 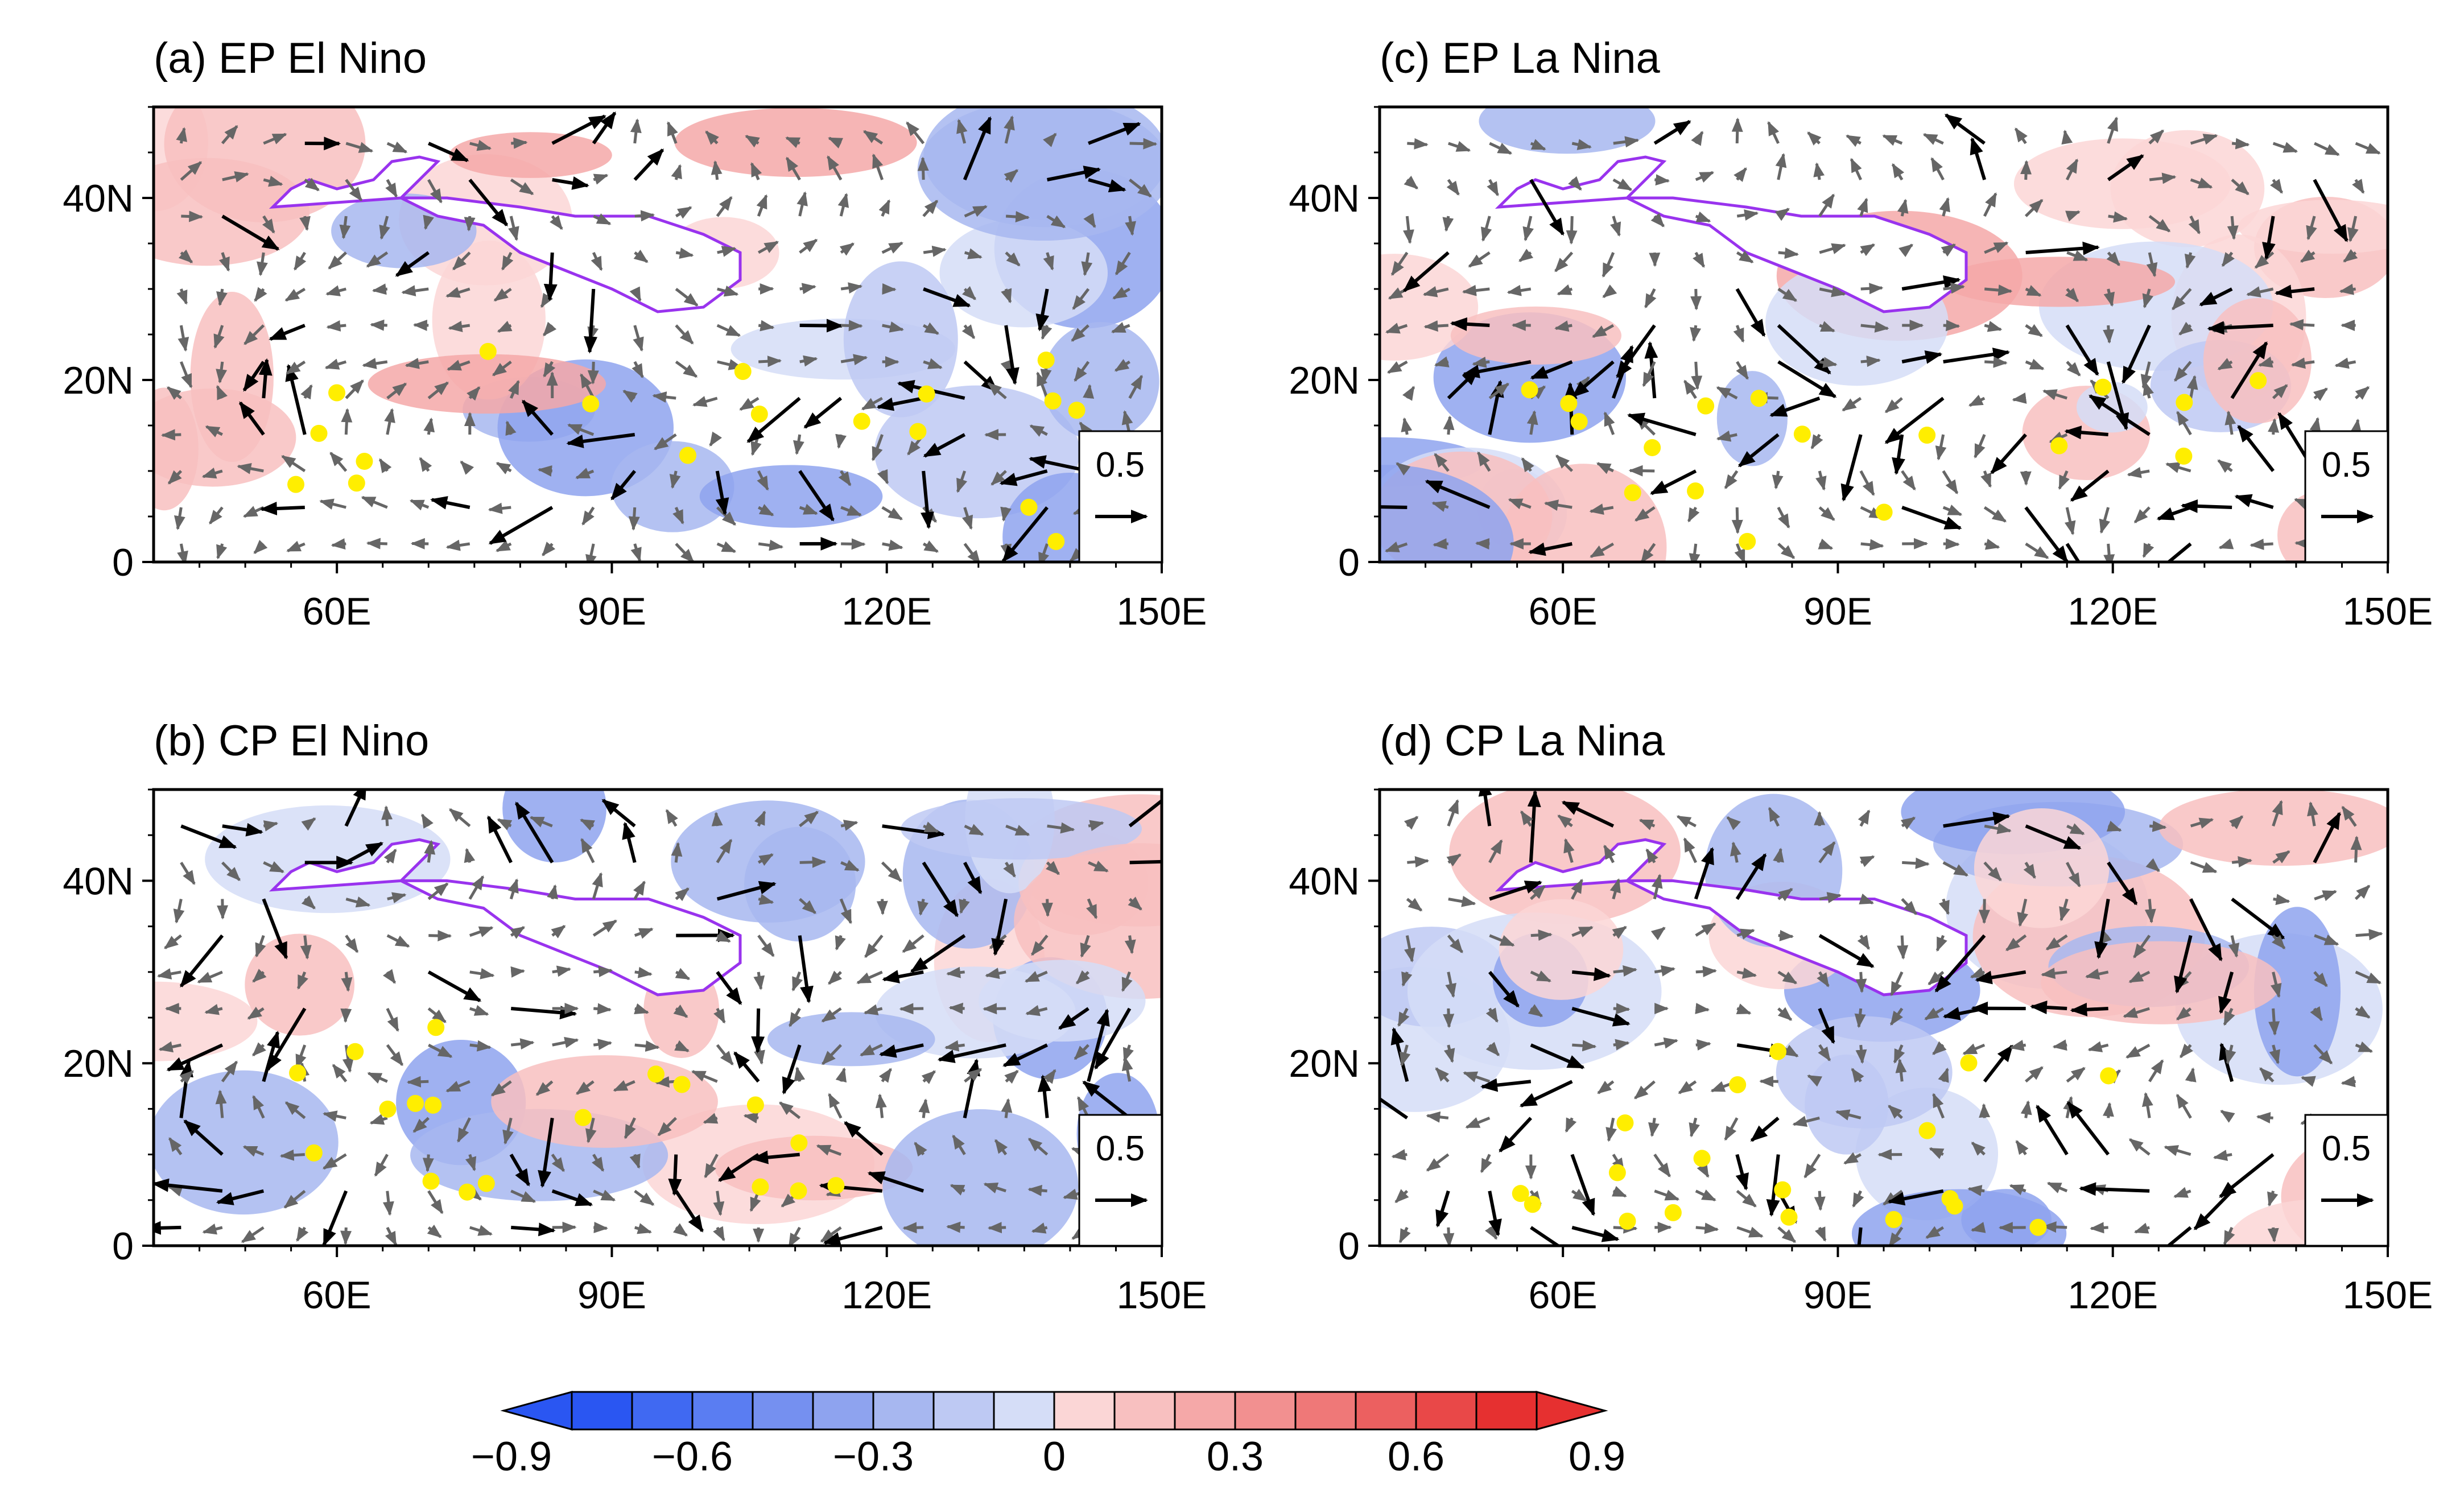 I want to click on wind-vectors, so click(x=659, y=336).